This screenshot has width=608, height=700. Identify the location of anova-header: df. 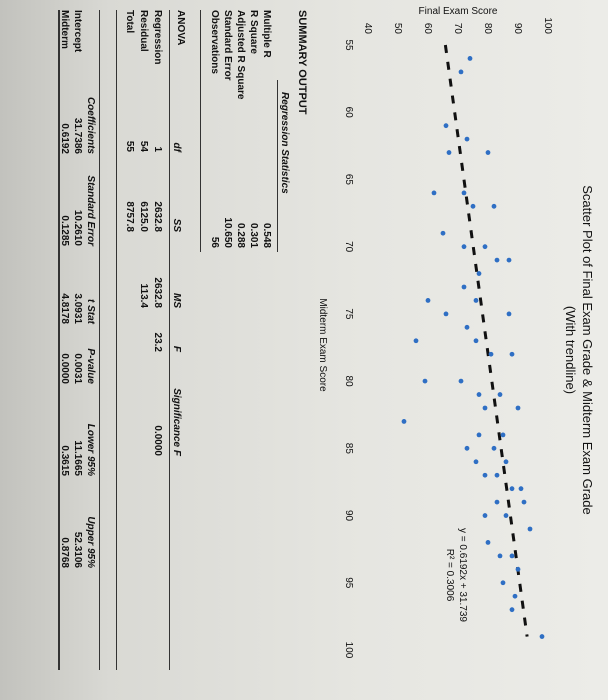
(176, 147).